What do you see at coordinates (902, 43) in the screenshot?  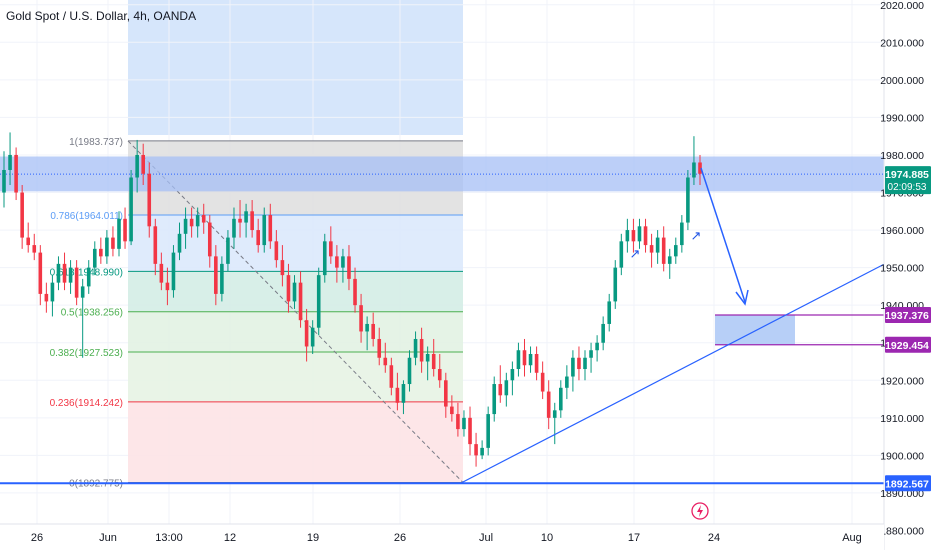 I see `price-tick-label: 2010.000` at bounding box center [902, 43].